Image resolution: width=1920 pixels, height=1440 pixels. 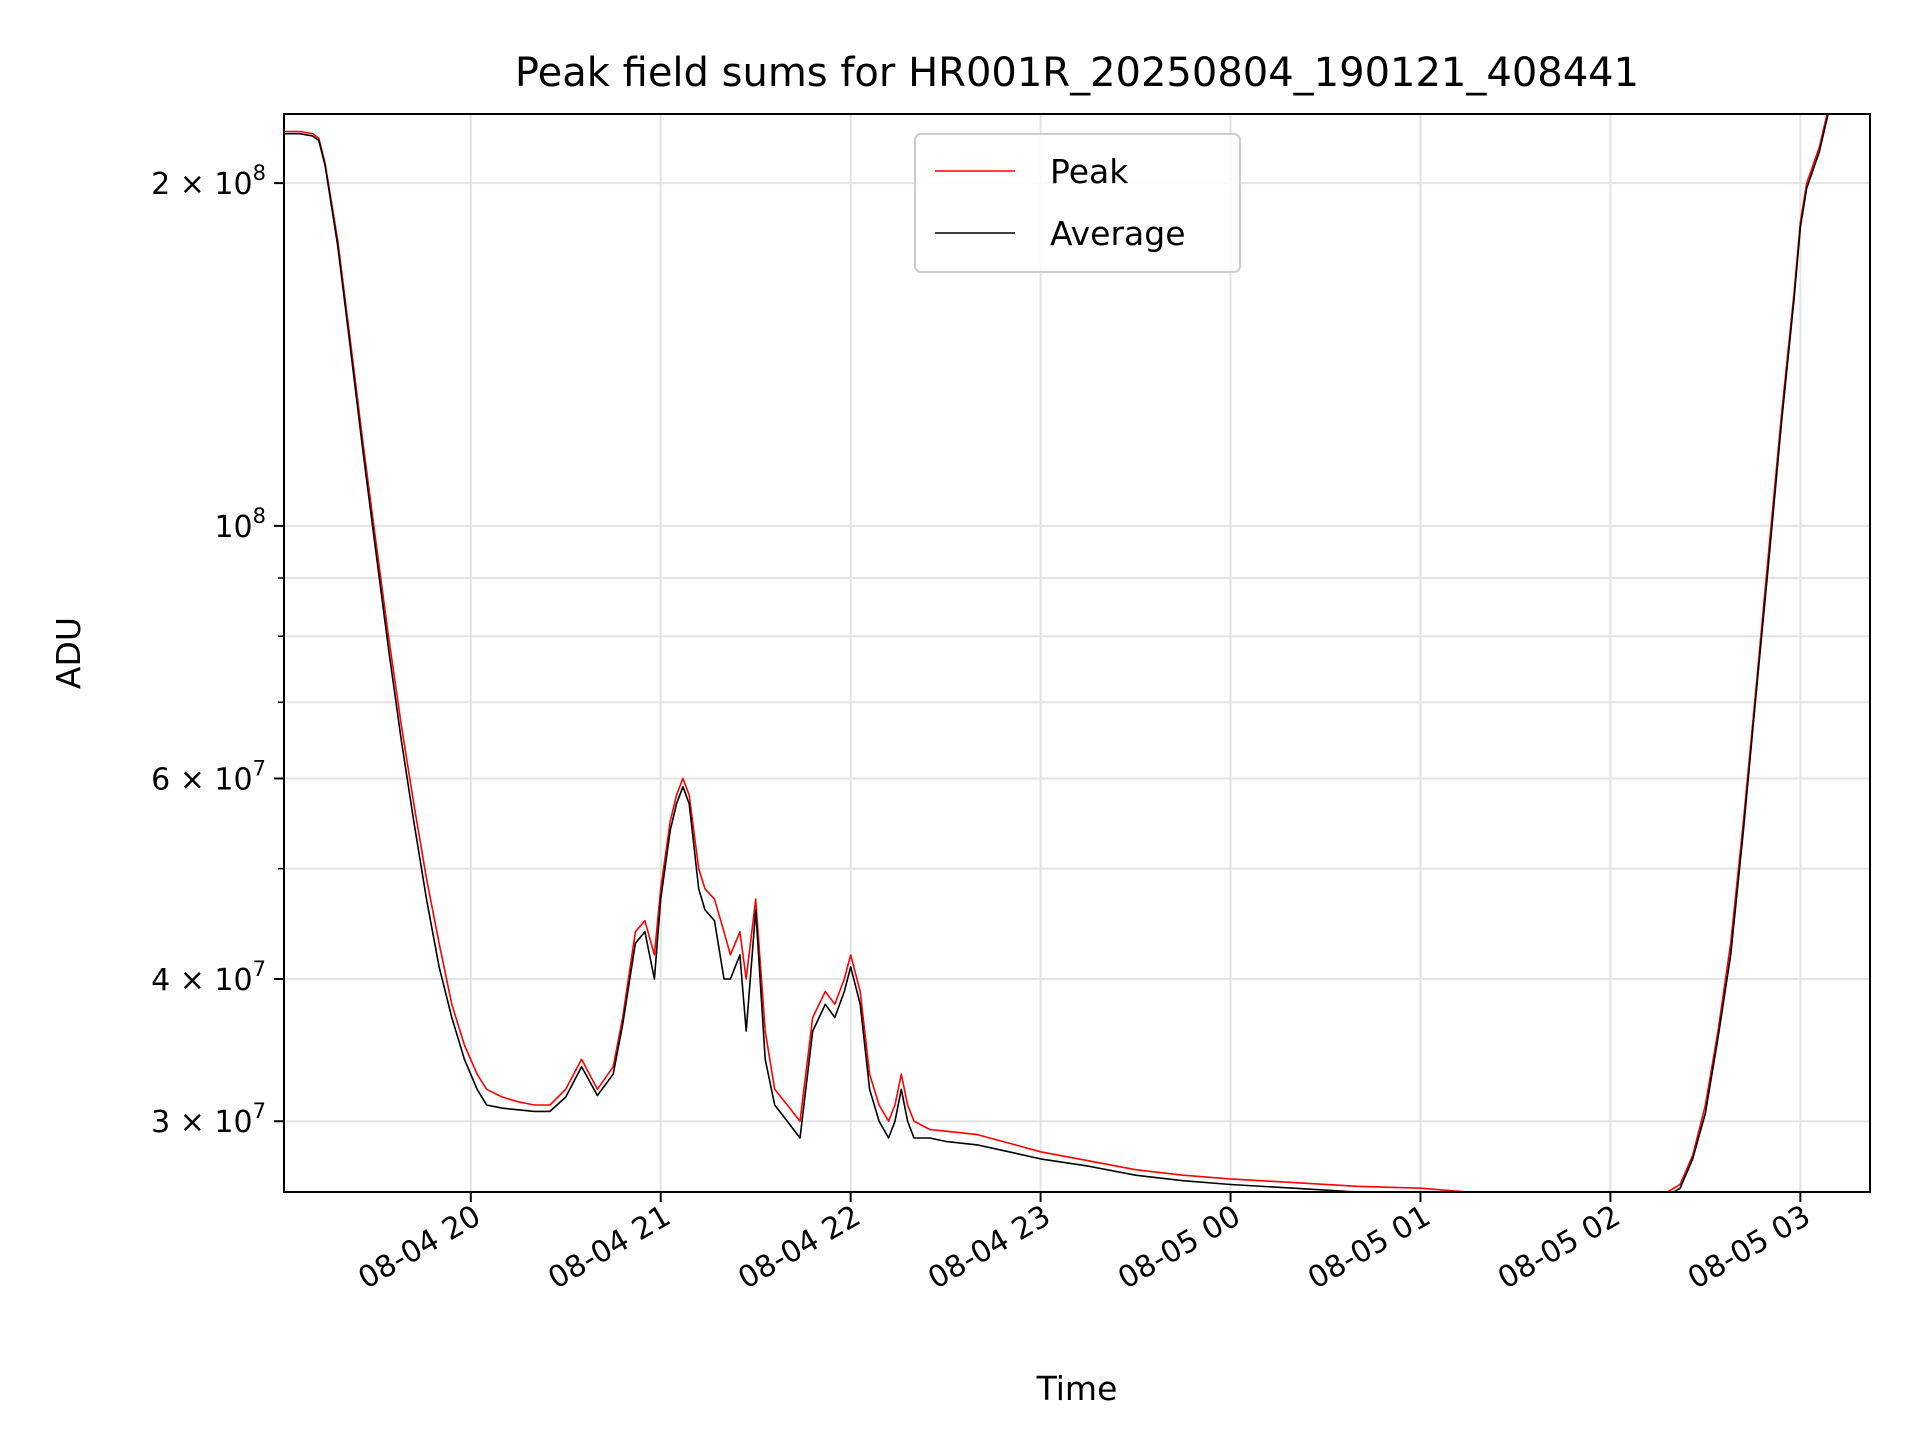 What do you see at coordinates (201, 980) in the screenshot?
I see `y-tick-label-base: 4 × 10` at bounding box center [201, 980].